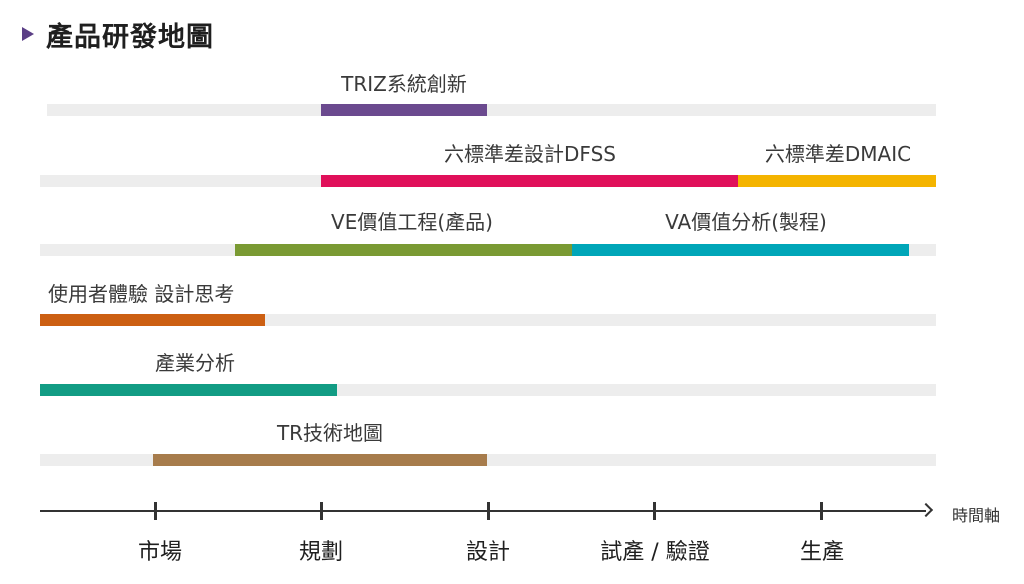  Describe the element at coordinates (404, 84) in the screenshot. I see `label-triz: TRIZ系統創新` at that location.